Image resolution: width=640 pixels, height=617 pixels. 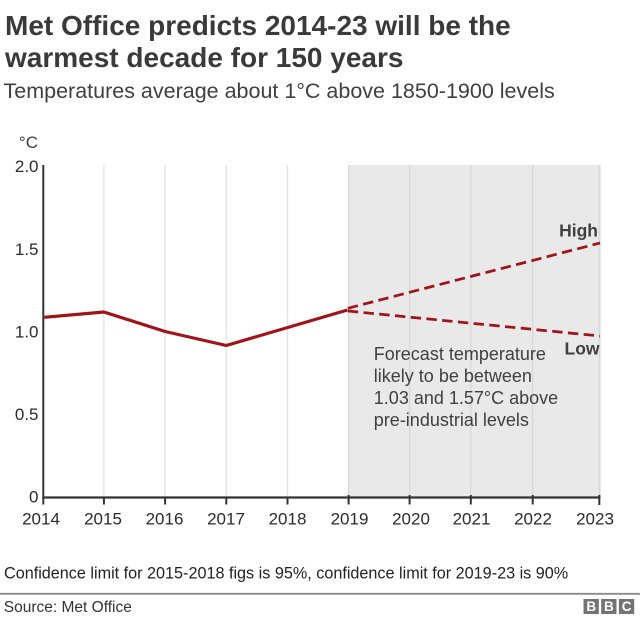 What do you see at coordinates (33, 497) in the screenshot?
I see `svg-text: 0` at bounding box center [33, 497].